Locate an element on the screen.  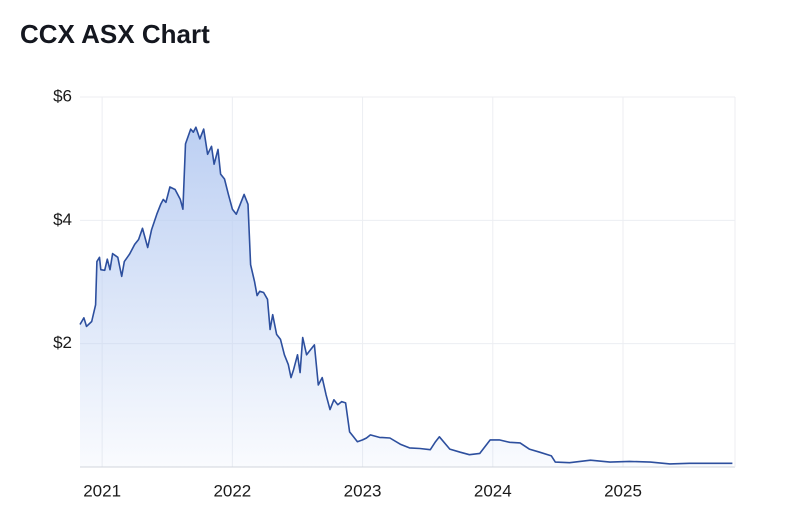
chart-title: CCX ASX Chart is located at coordinates (115, 34).